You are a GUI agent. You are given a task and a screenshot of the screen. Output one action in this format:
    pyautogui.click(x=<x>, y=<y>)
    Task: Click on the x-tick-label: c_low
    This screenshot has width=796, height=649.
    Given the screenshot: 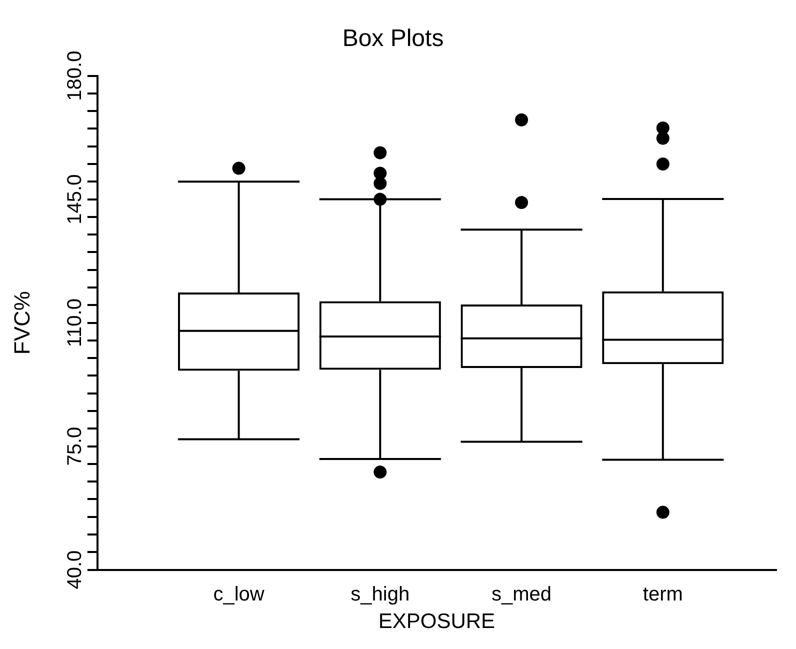 What is the action you would take?
    pyautogui.click(x=239, y=594)
    